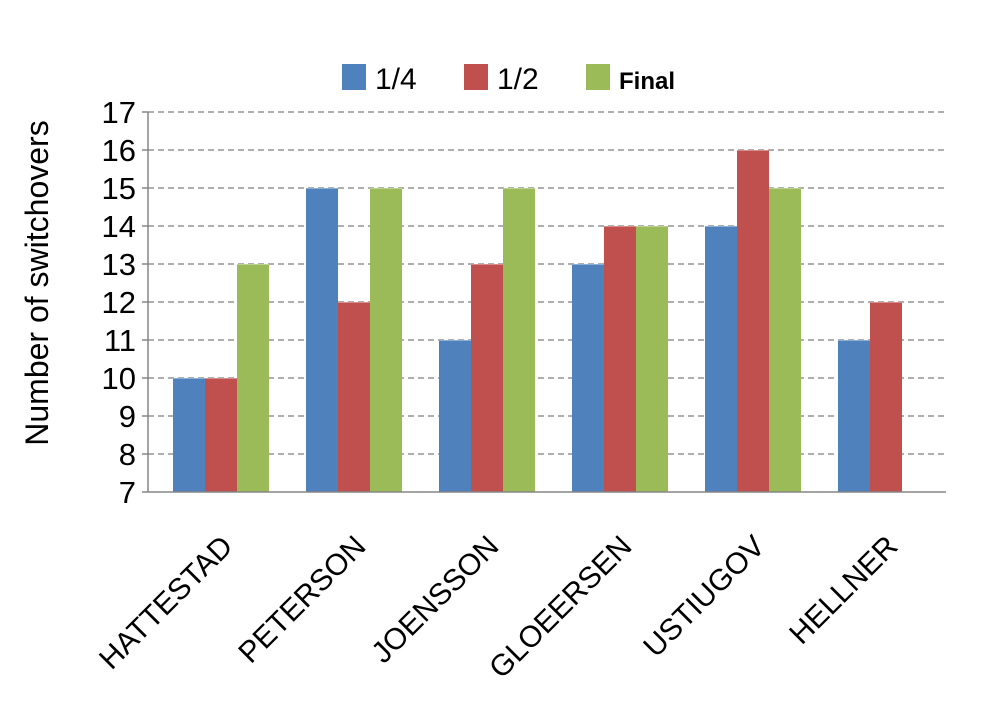  I want to click on legend-label: 1/4, so click(396, 79).